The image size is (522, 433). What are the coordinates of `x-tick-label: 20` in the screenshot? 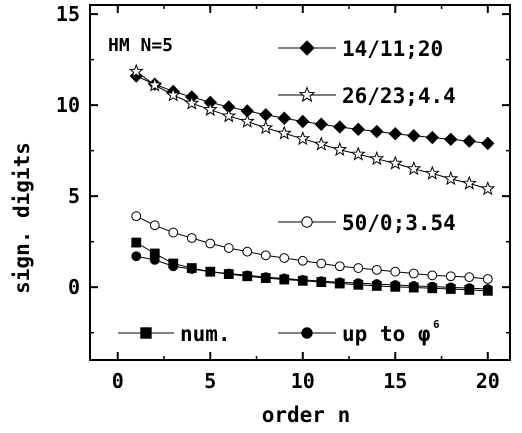 It's located at (488, 381).